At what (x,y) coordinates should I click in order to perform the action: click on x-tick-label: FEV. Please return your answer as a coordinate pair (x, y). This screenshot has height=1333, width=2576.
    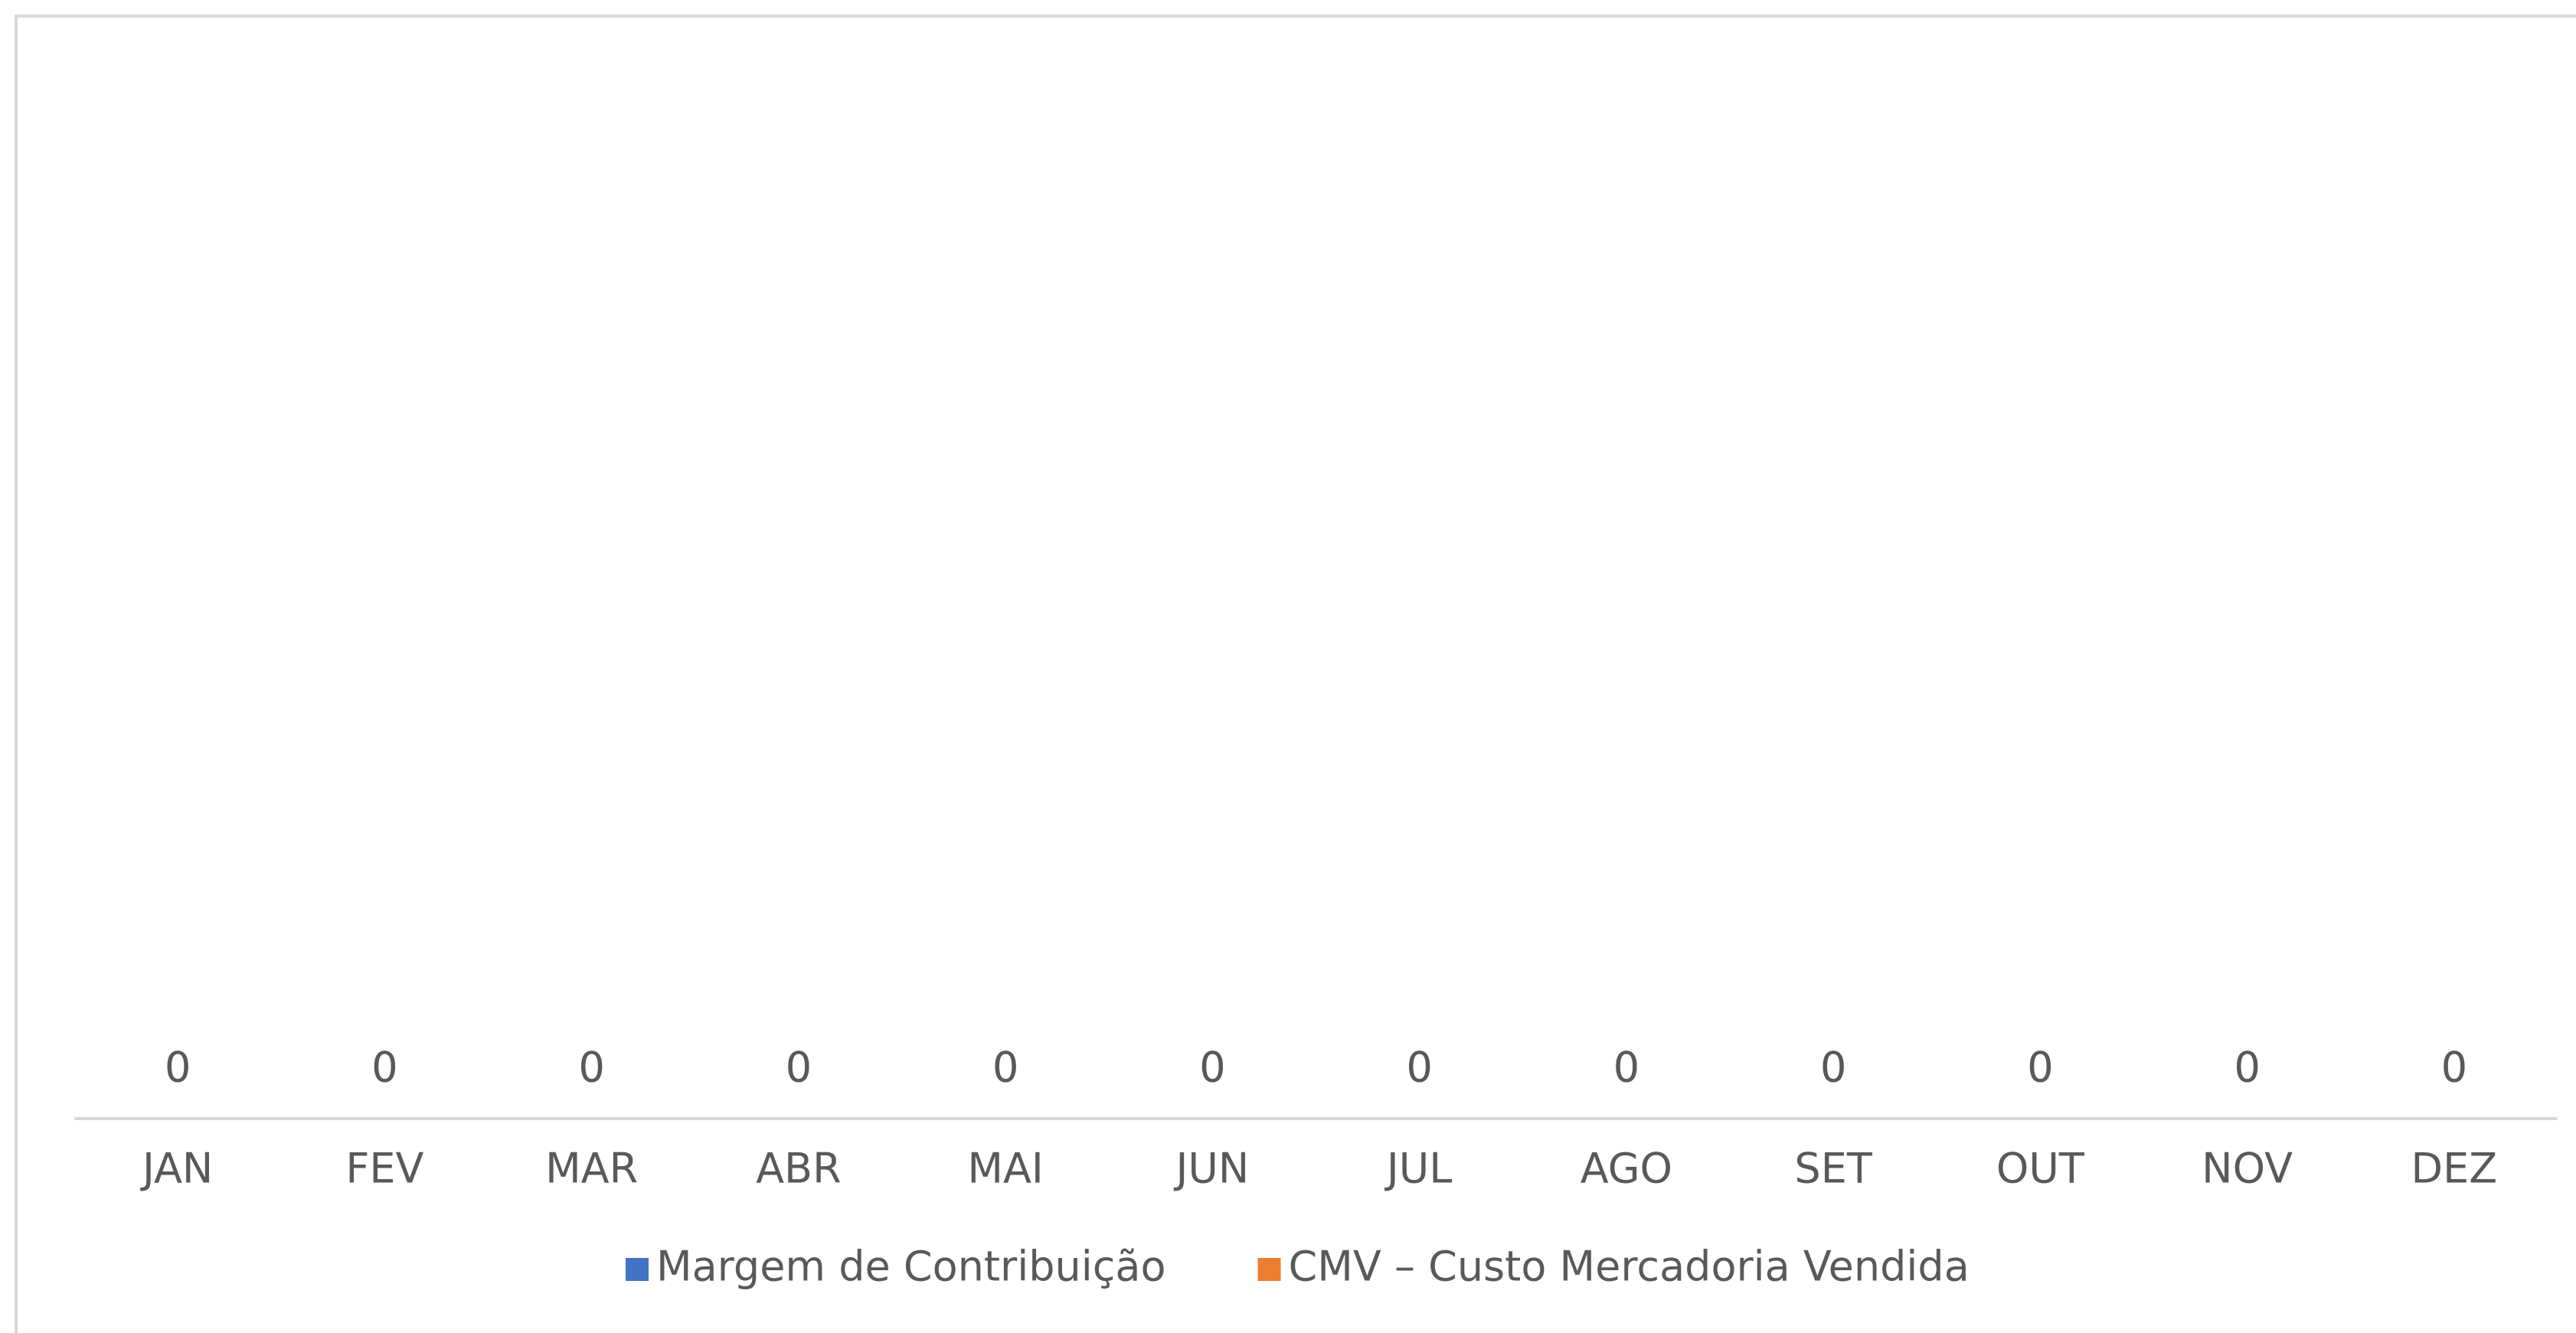
    Looking at the image, I should click on (384, 1169).